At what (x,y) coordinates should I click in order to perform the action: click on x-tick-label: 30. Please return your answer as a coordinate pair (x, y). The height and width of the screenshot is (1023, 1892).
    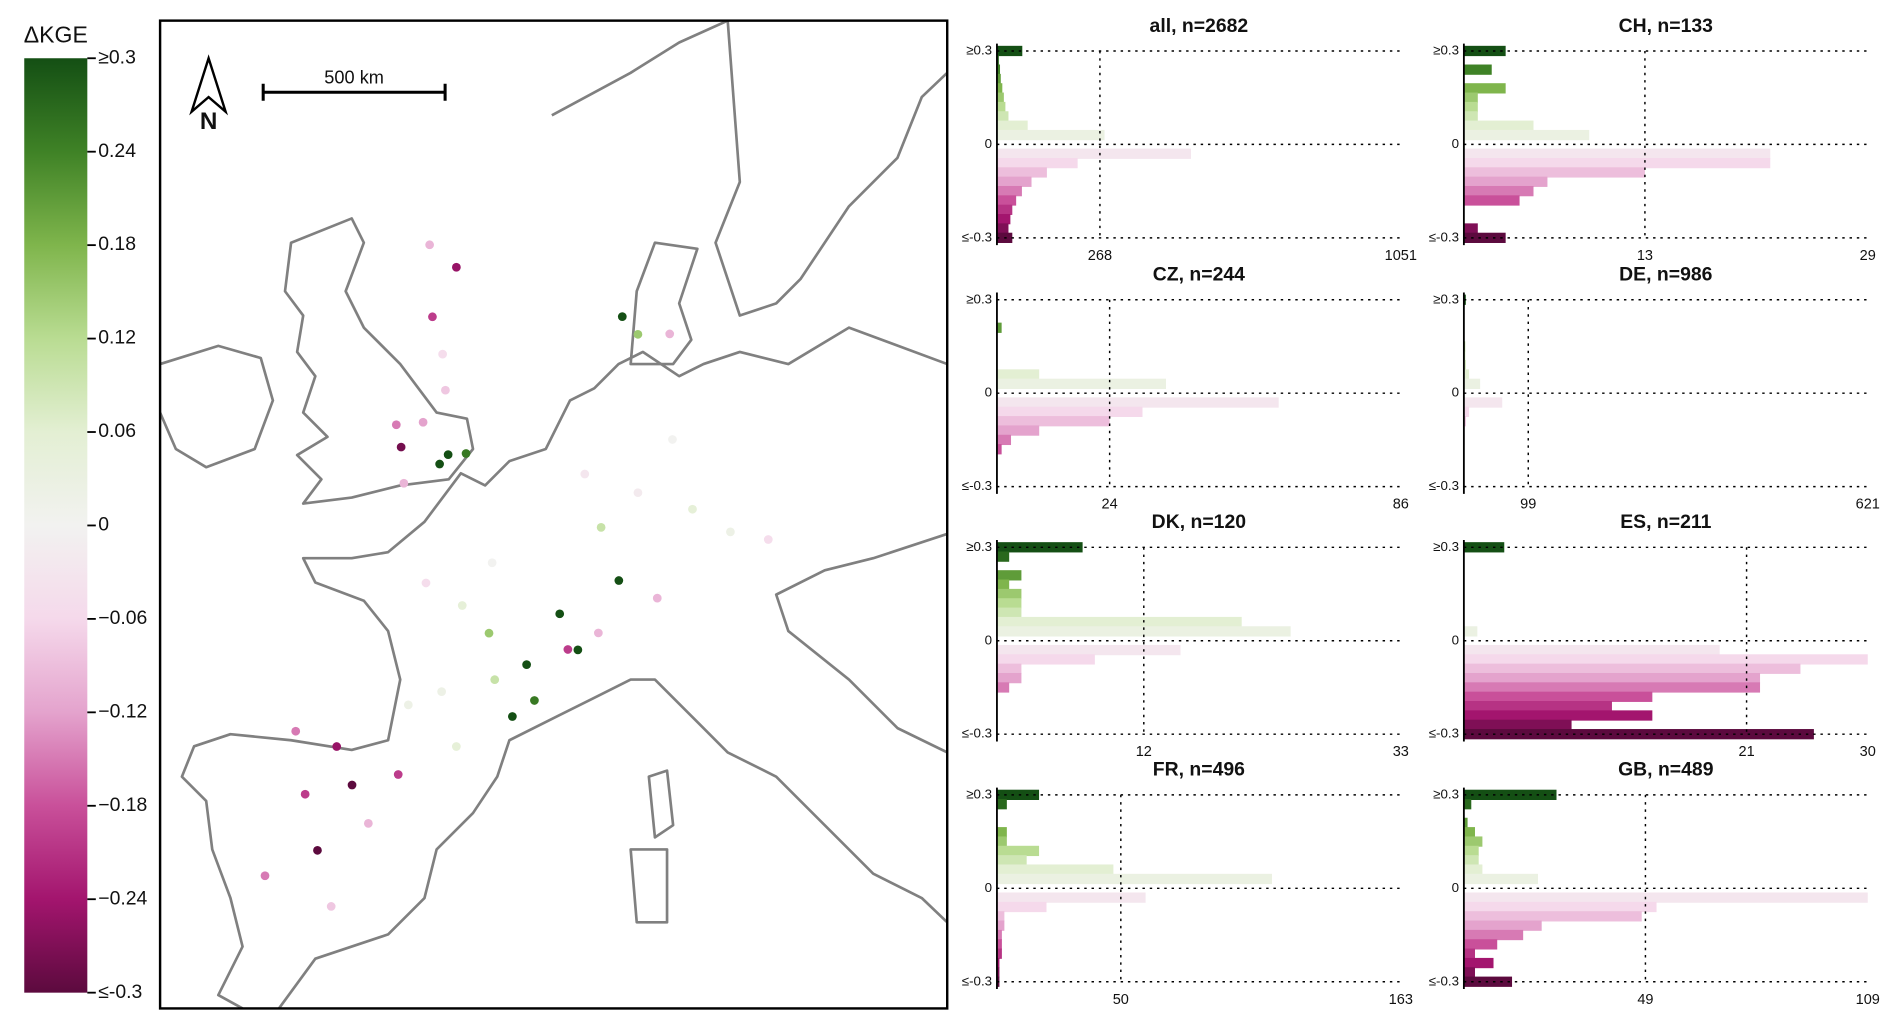
    Looking at the image, I should click on (1868, 752).